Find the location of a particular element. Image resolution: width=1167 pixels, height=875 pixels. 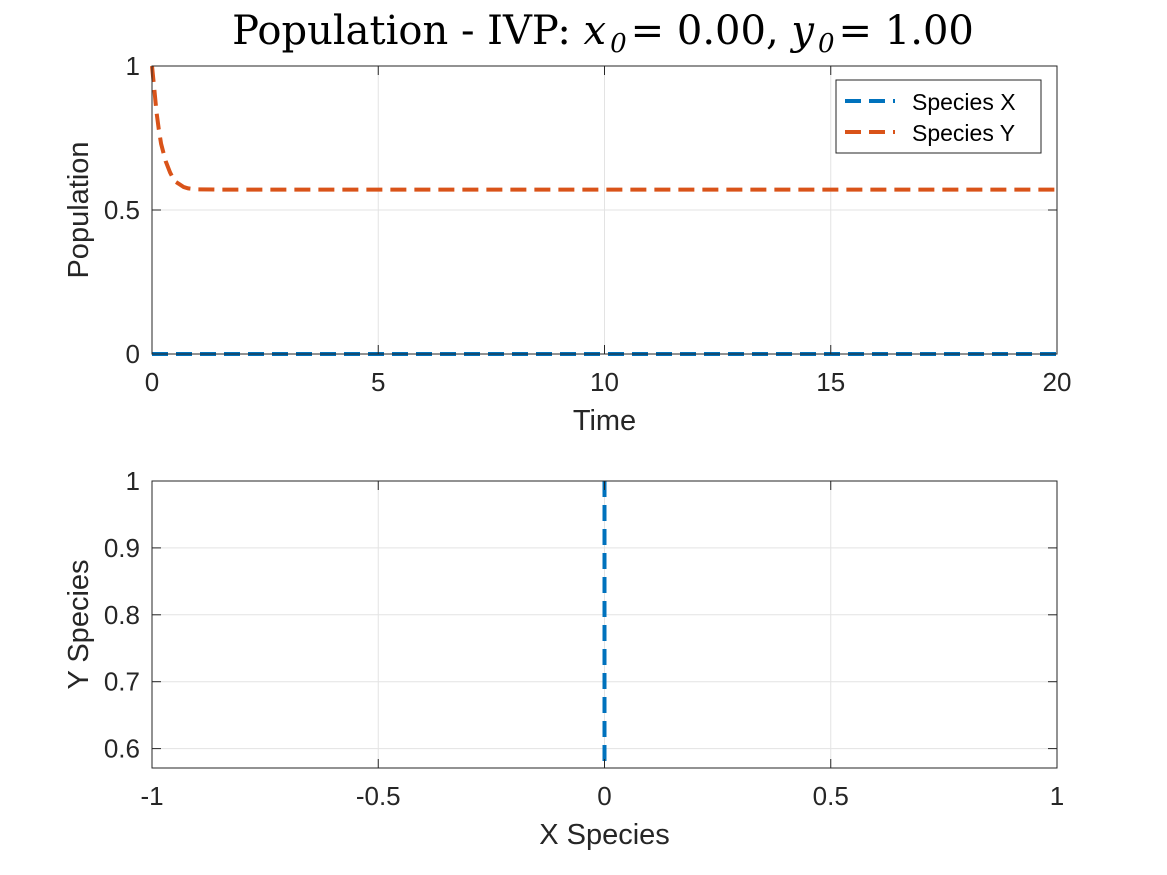

legend: Species X Species Y is located at coordinates (938, 116).